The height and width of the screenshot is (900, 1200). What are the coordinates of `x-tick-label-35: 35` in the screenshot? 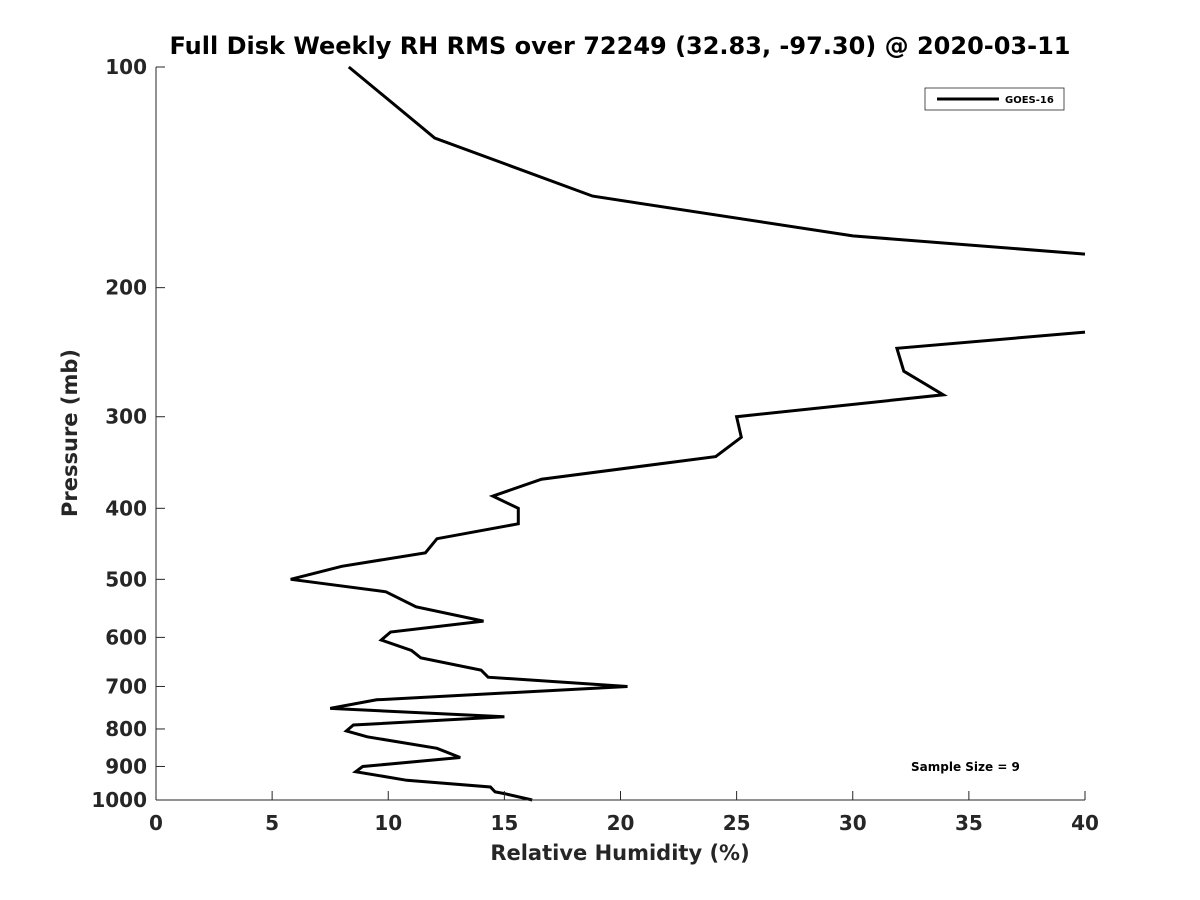 It's located at (969, 823).